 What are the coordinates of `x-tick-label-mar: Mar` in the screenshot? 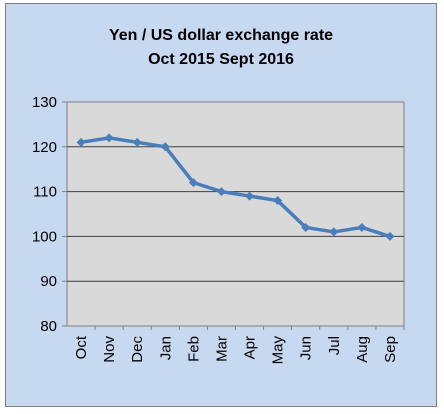 It's located at (221, 349).